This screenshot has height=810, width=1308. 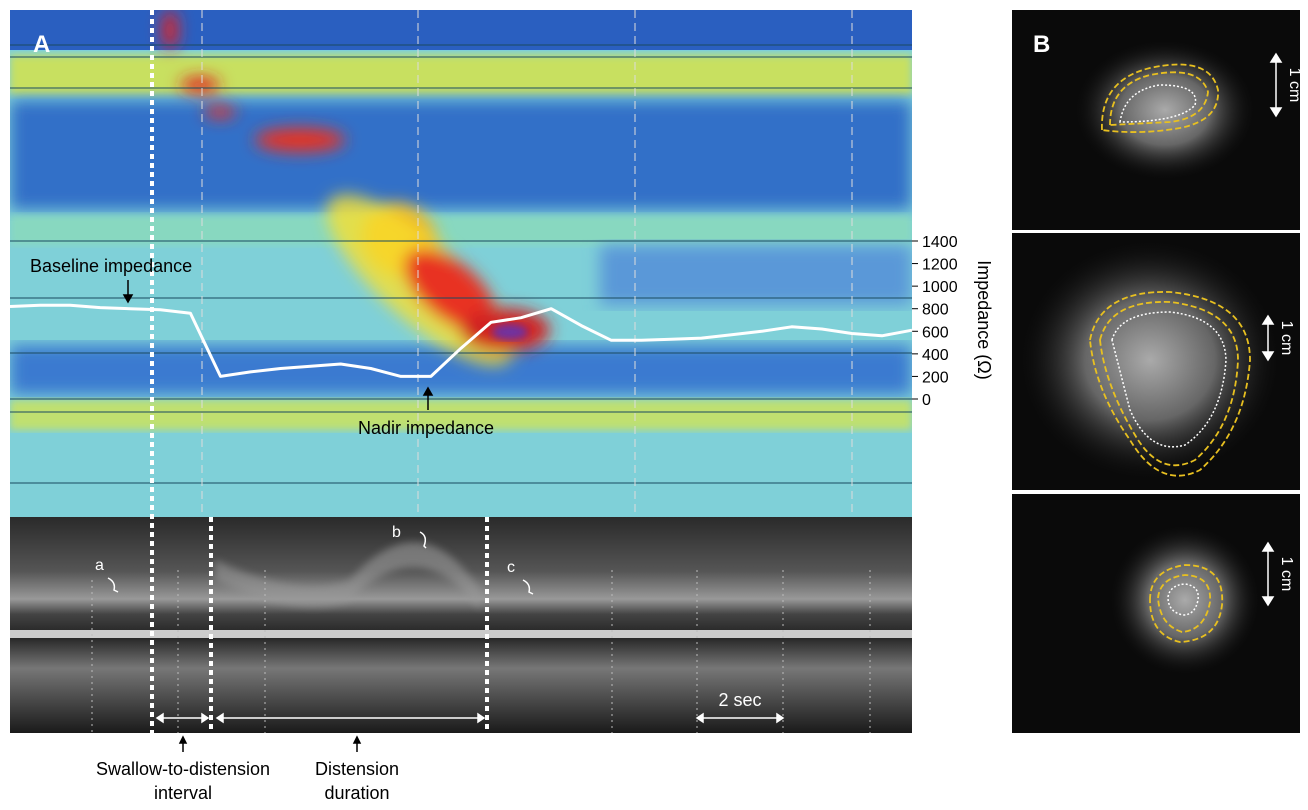 What do you see at coordinates (935, 355) in the screenshot?
I see `y-tick-label: 400` at bounding box center [935, 355].